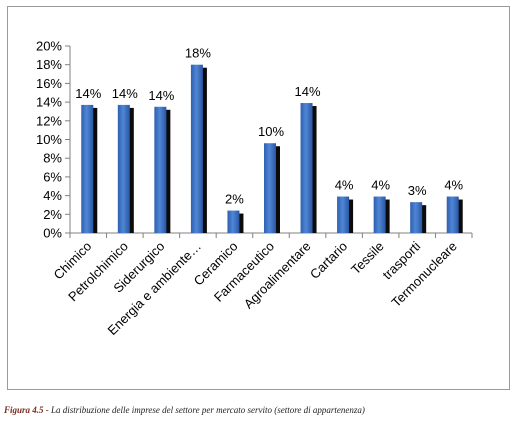  I want to click on category-label: Termonucleare, so click(423, 274).